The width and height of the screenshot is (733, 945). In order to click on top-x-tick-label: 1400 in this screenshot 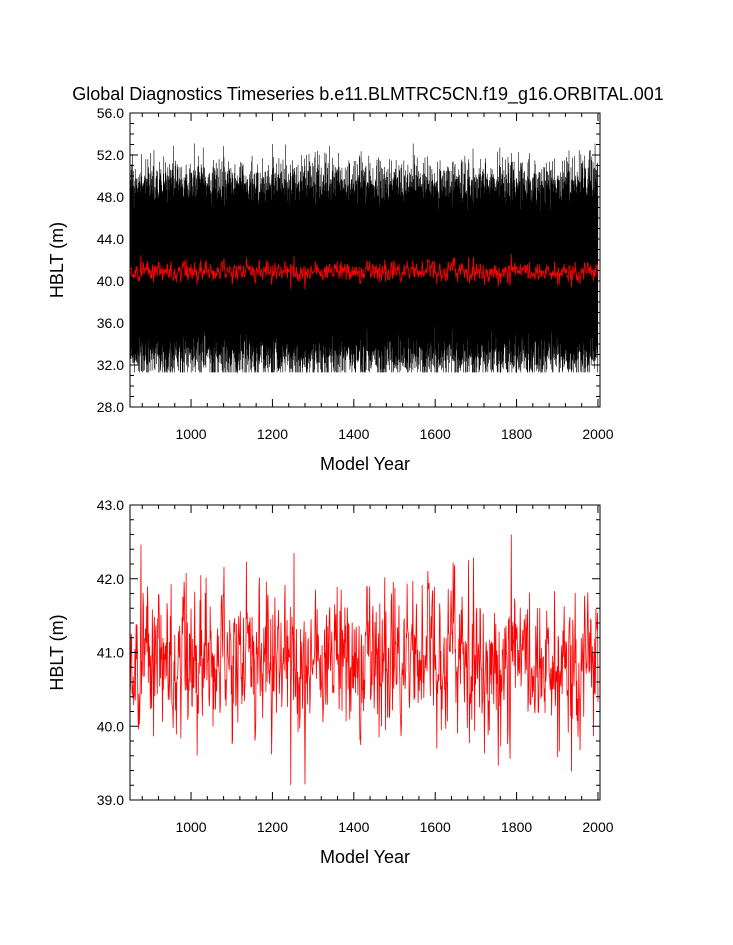, I will do `click(353, 434)`.